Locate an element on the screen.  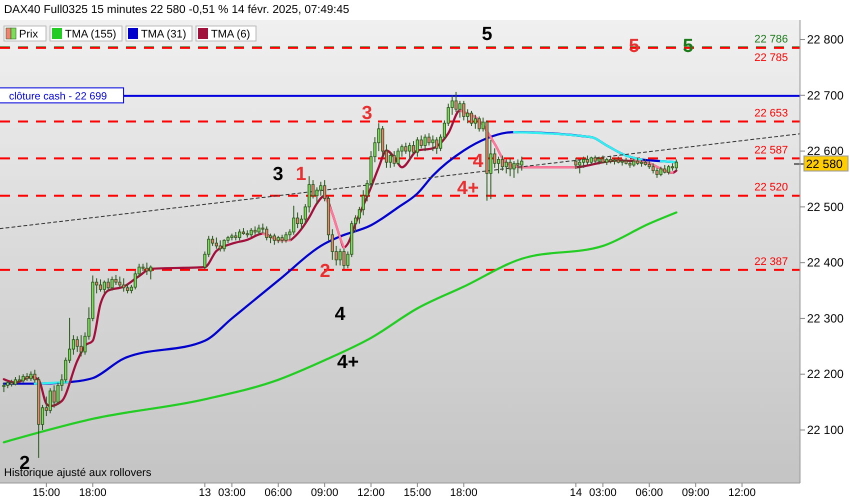
x-tick-label: 13 is located at coordinates (204, 493).